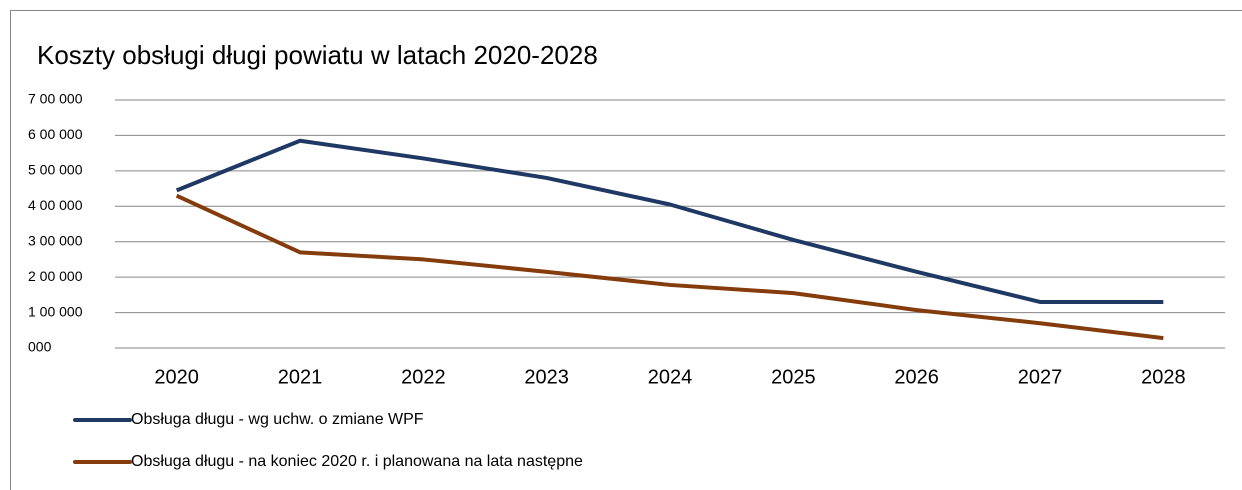 This screenshot has width=1242, height=490. I want to click on x-tick-label: 2022, so click(423, 377).